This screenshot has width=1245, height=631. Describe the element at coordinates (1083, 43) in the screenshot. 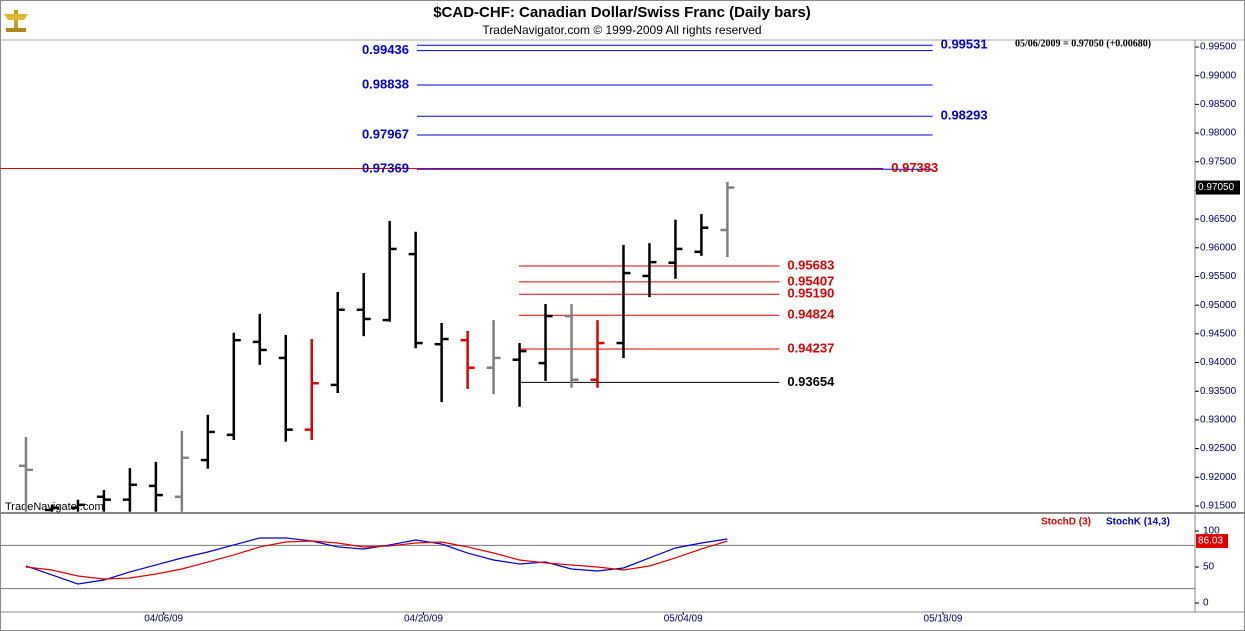

I see `quote: 05/06/2009 = 0.97050 (+0.00680)` at that location.